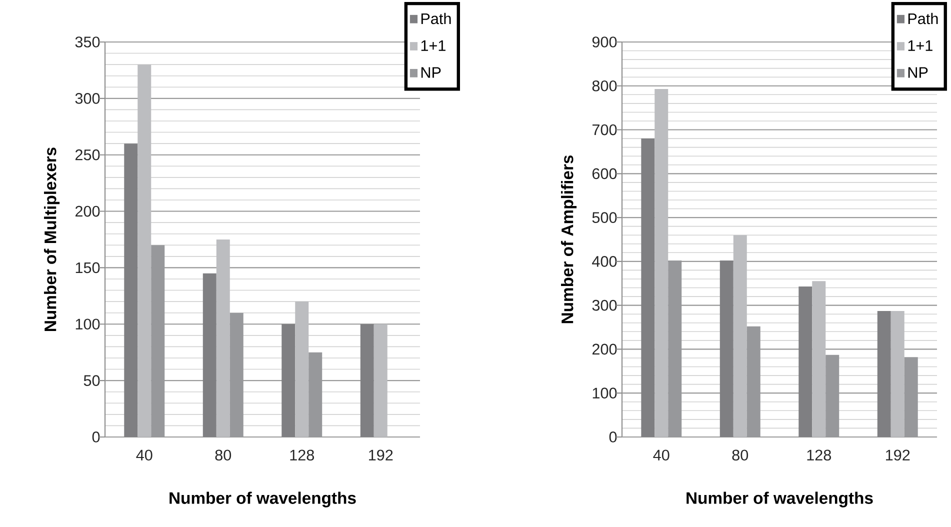  I want to click on y-tick-label: 350, so click(87, 42).